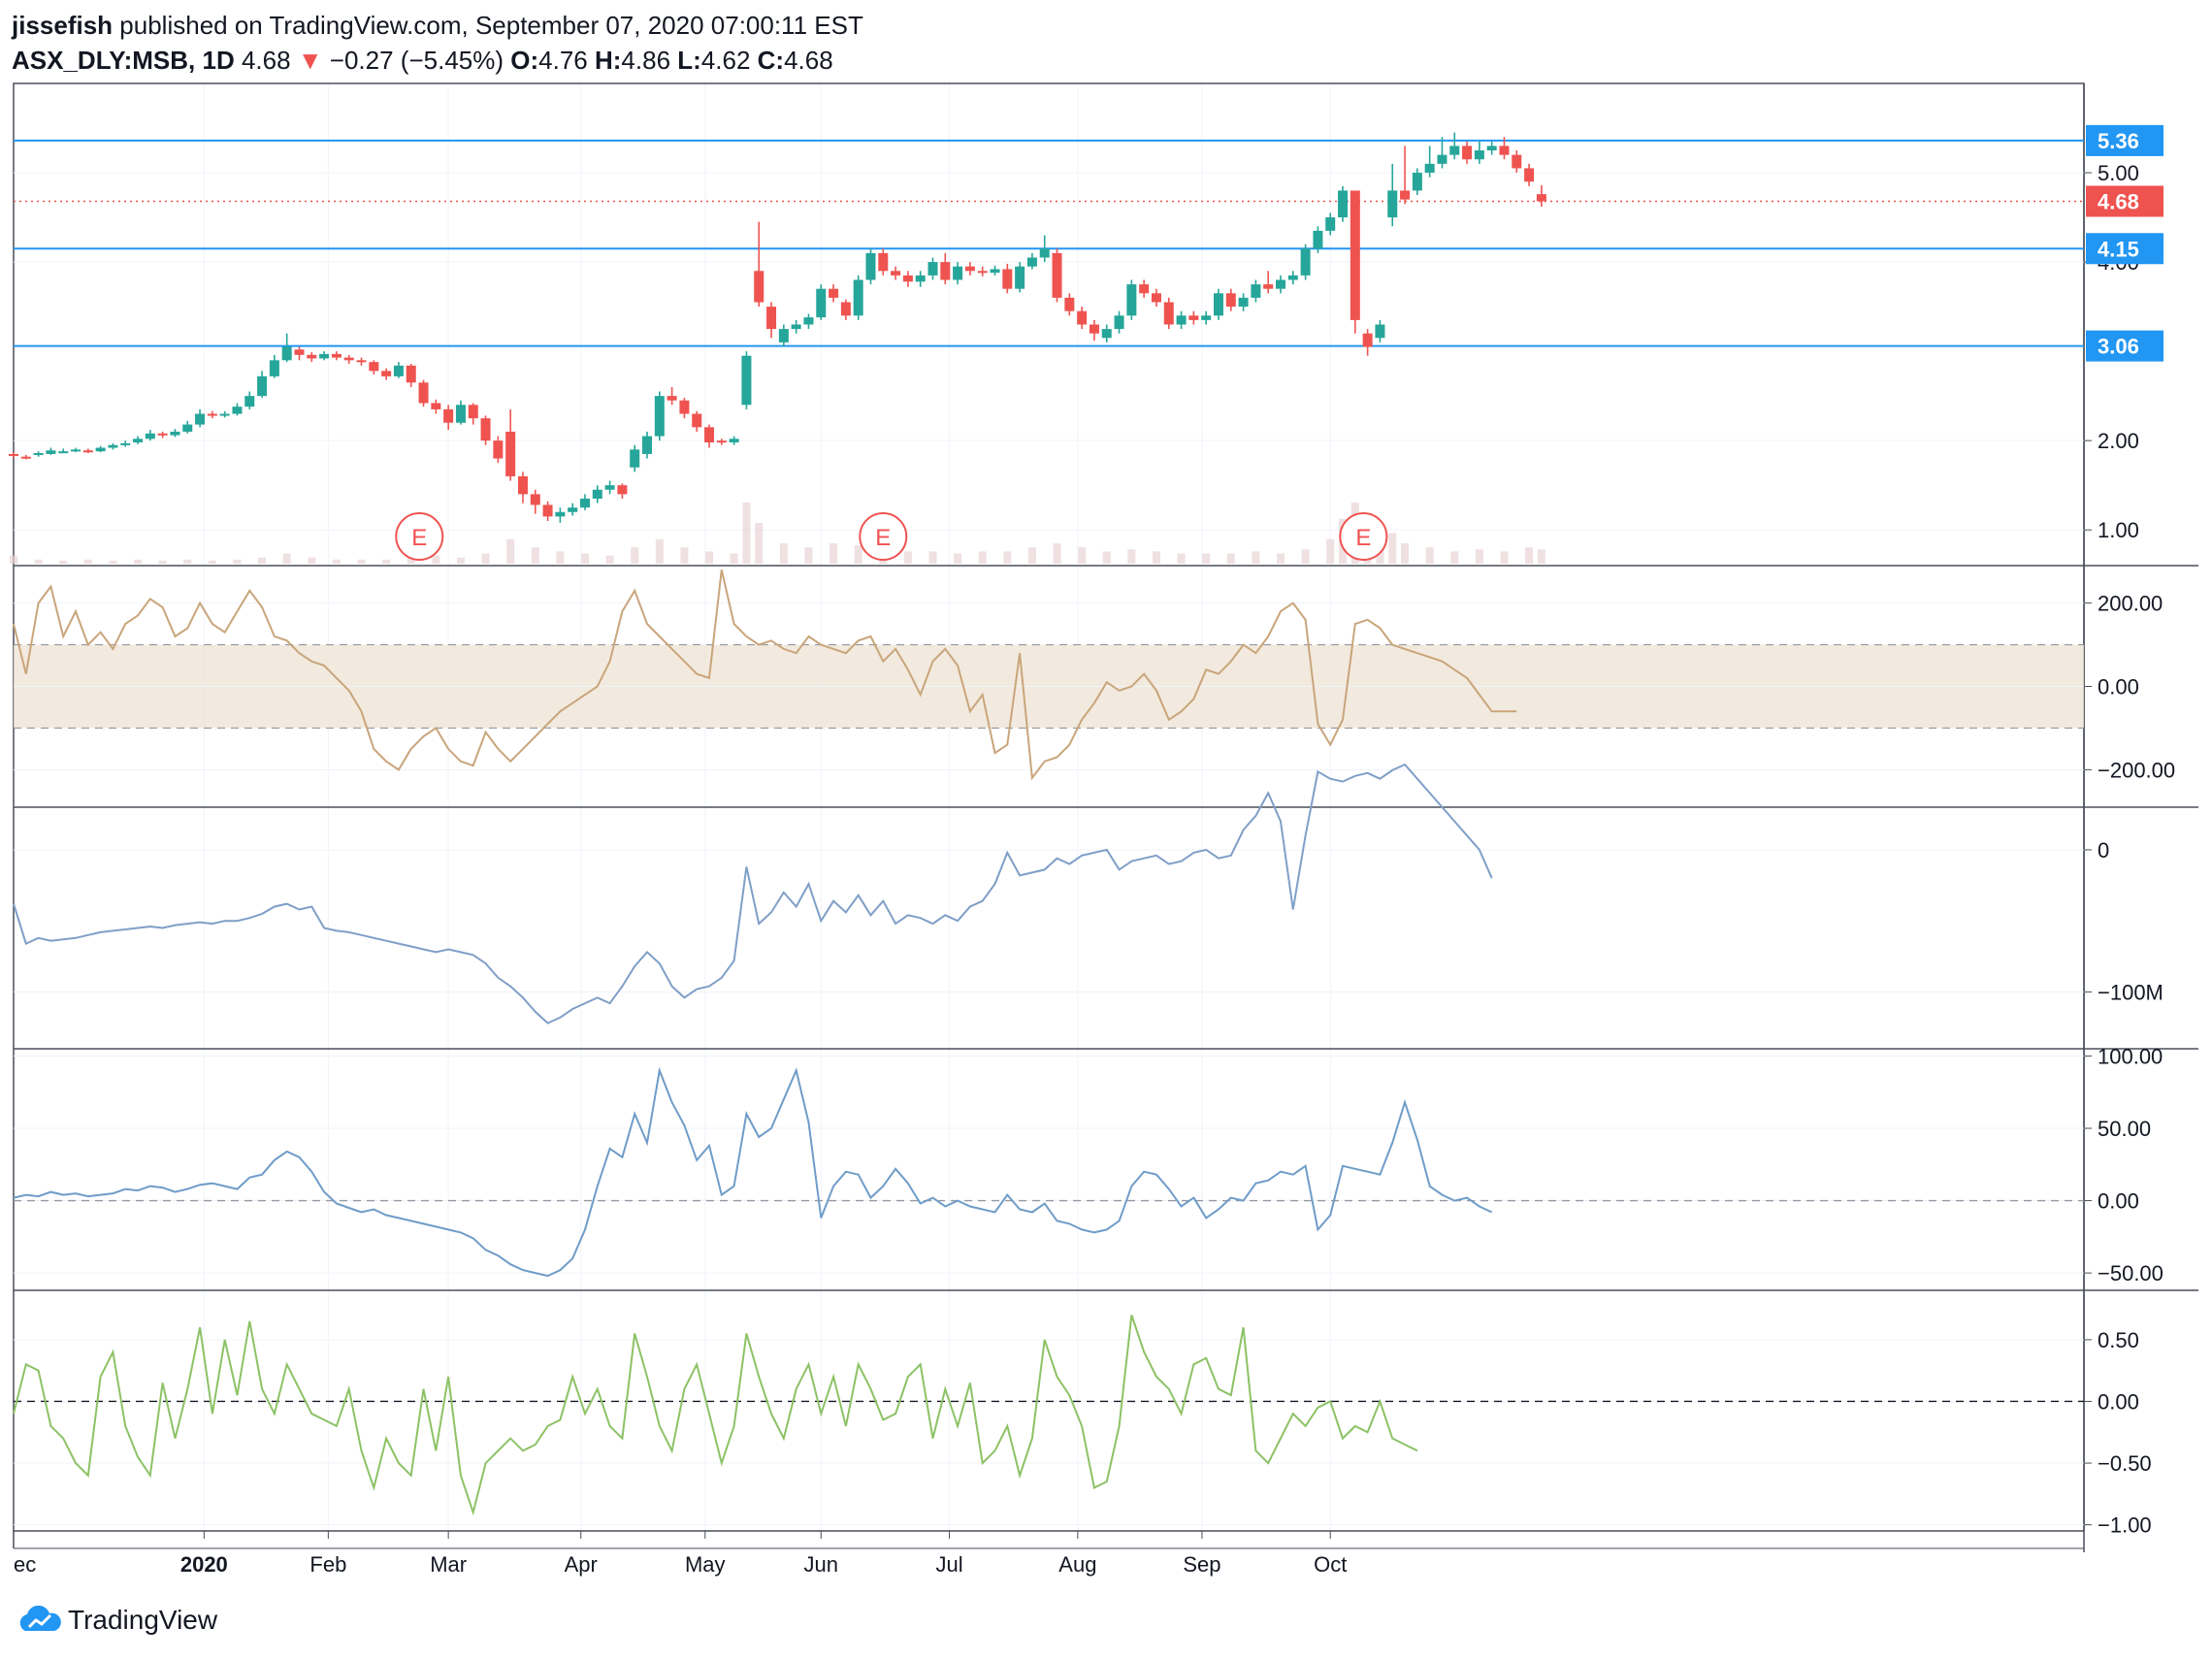  I want to click on oscillator-line, so click(753, 1172).